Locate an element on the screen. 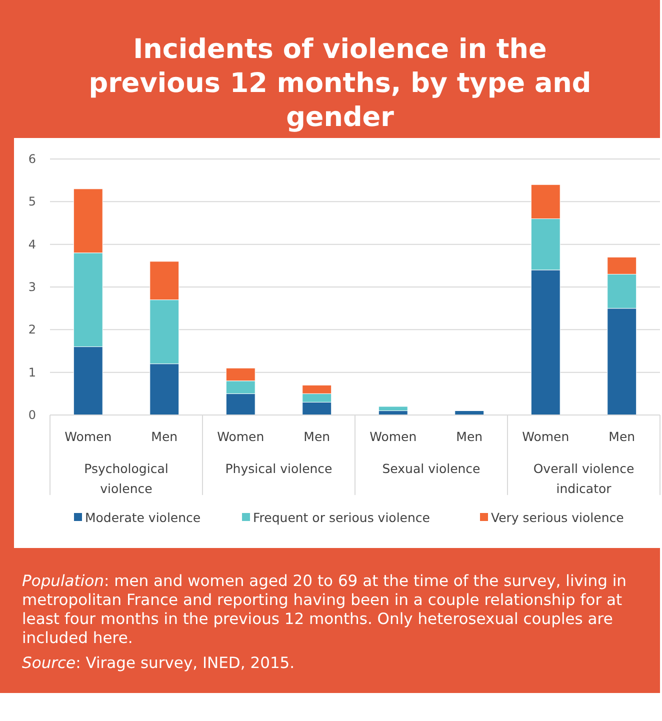 This screenshot has width=662, height=721. text: Population: men and women aged 20 to 69 at the time of the survey, living in metropolitan France and reporting having been in a couple relationship for at least four months in the previous 12 months. Only heterosexual couples are included here. is located at coordinates (325, 610).